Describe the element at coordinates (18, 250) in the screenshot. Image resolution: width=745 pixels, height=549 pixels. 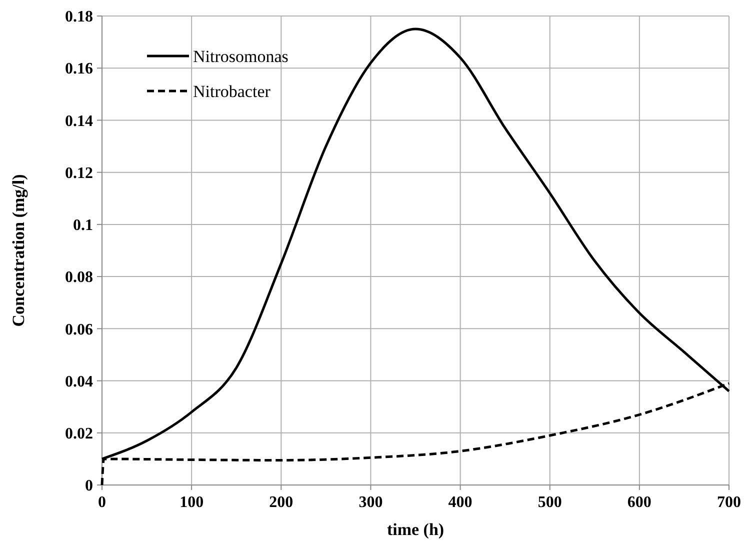
I see `y-axis-title: Concentration (mg/l)` at that location.